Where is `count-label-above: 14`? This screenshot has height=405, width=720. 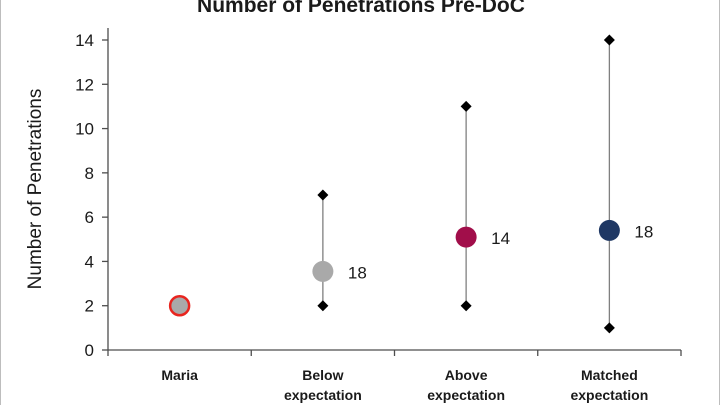 count-label-above: 14 is located at coordinates (500, 238).